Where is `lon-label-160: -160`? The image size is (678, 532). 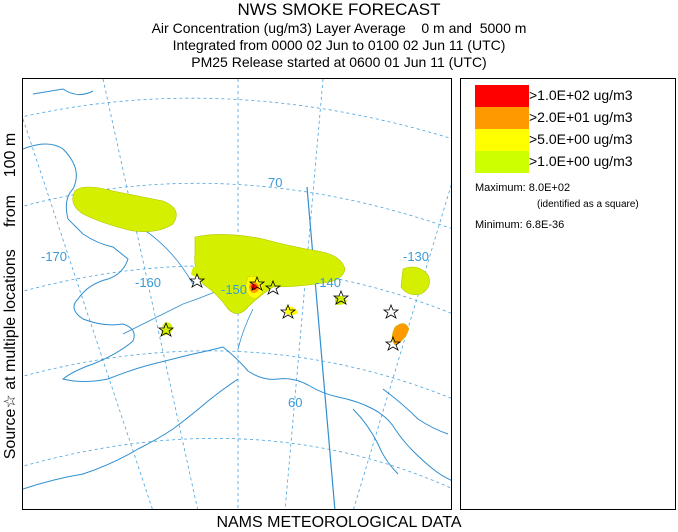 lon-label-160: -160 is located at coordinates (148, 282).